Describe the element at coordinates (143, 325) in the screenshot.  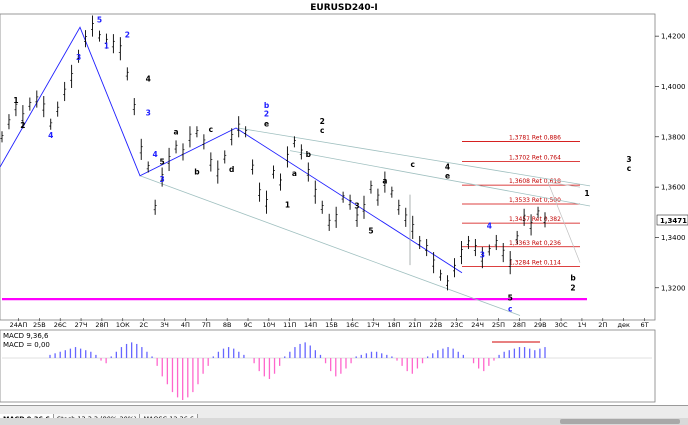
I see `x-tick-label: 2С` at that location.